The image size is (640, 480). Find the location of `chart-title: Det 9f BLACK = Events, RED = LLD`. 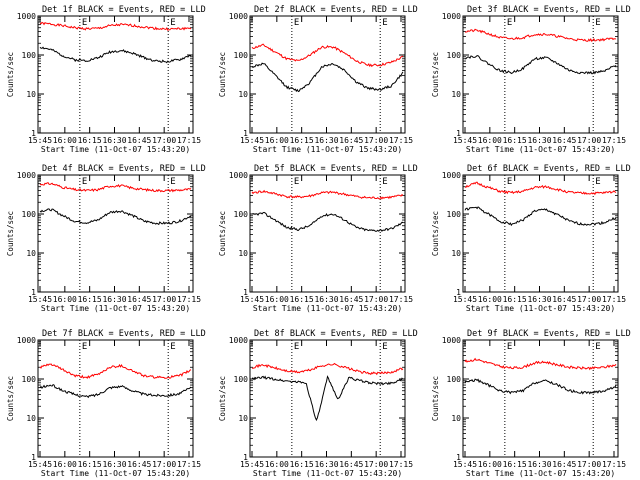

chart-title: Det 9f BLACK = Events, RED = LLD is located at coordinates (549, 334).